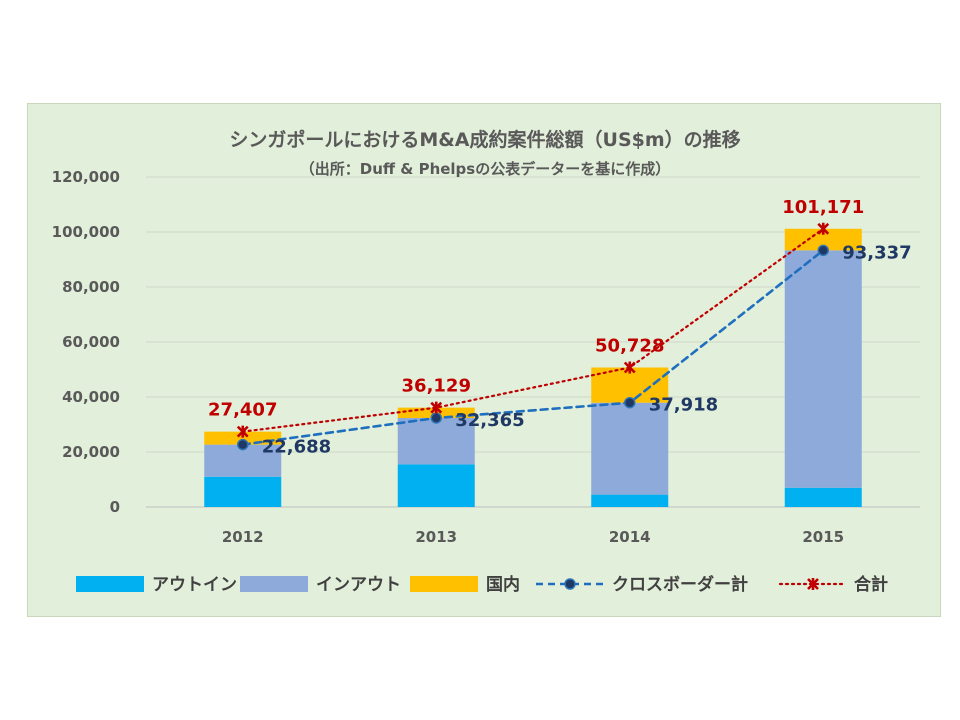  I want to click on y-tick-label: 40,000, so click(91, 397).